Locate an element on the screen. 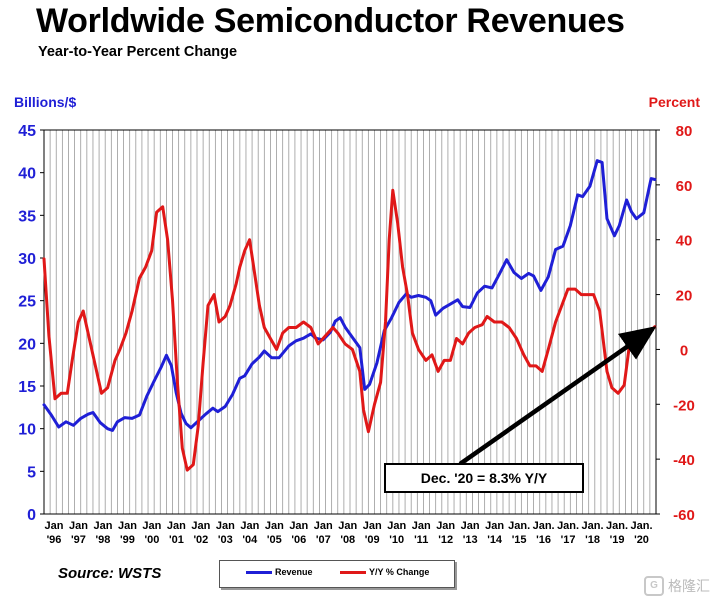 This screenshot has width=724, height=600. x-axis-tick-year: '17 is located at coordinates (568, 540).